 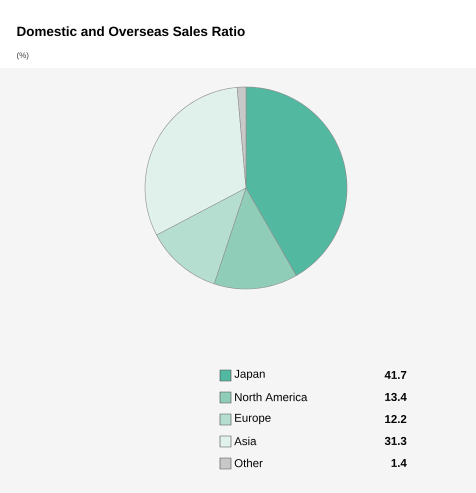 I want to click on data-label: 13.4, so click(x=396, y=397).